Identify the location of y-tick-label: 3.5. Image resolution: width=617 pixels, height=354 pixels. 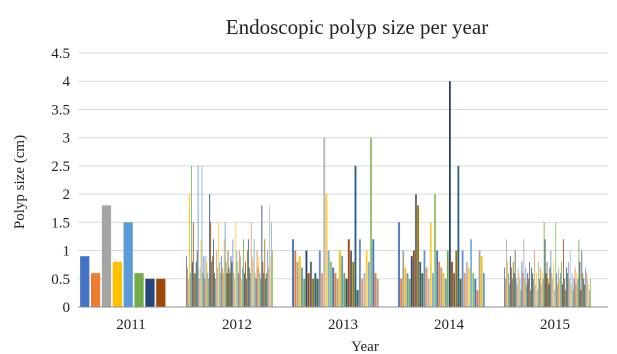
(60, 110).